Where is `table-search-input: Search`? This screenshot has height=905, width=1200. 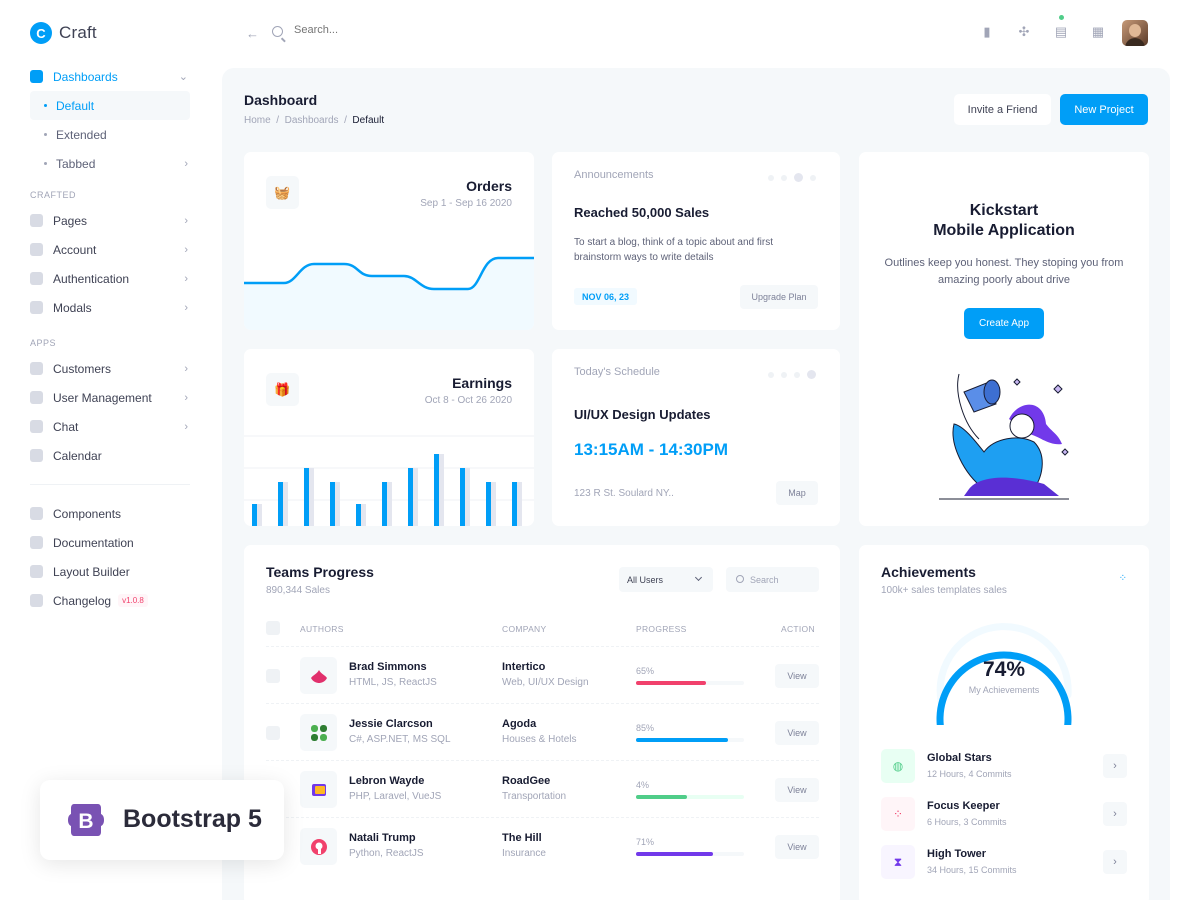
table-search-input: Search is located at coordinates (772, 579).